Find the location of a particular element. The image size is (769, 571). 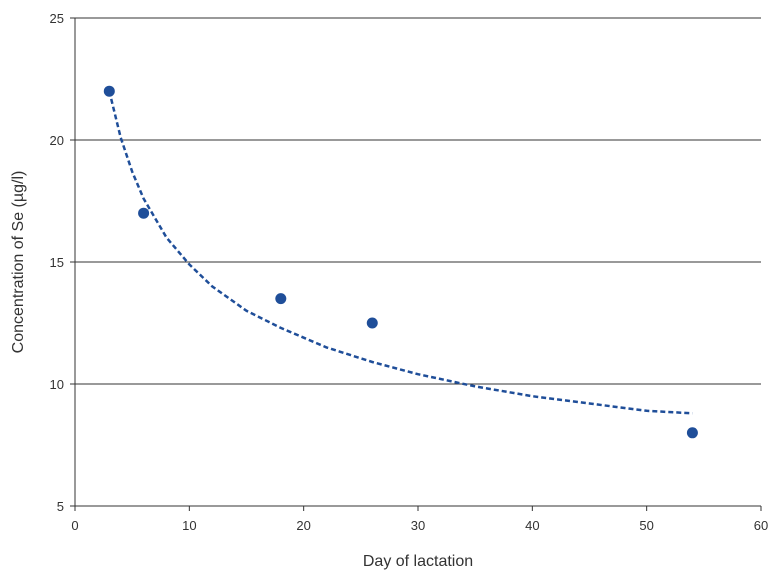

x-tick-label-60: 60 is located at coordinates (761, 525).